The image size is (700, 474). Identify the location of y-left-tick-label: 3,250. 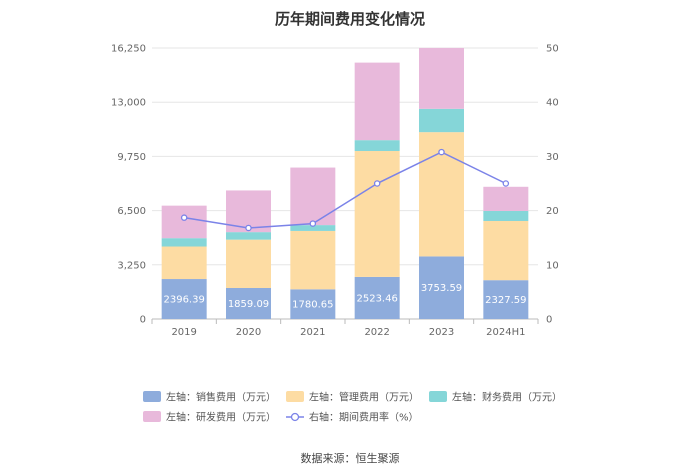
(131, 265).